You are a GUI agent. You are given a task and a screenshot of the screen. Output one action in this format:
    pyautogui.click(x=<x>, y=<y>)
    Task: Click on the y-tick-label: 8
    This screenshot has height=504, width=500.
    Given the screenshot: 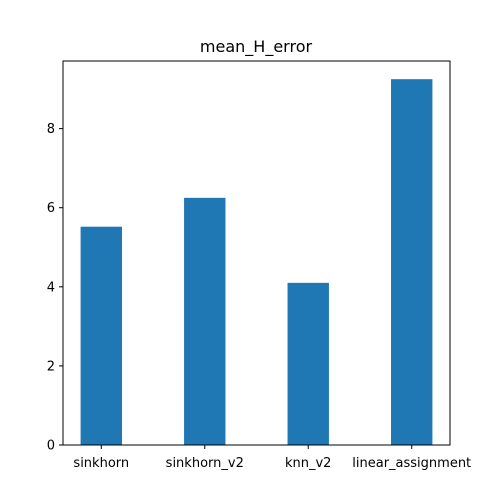 What is the action you would take?
    pyautogui.click(x=51, y=129)
    